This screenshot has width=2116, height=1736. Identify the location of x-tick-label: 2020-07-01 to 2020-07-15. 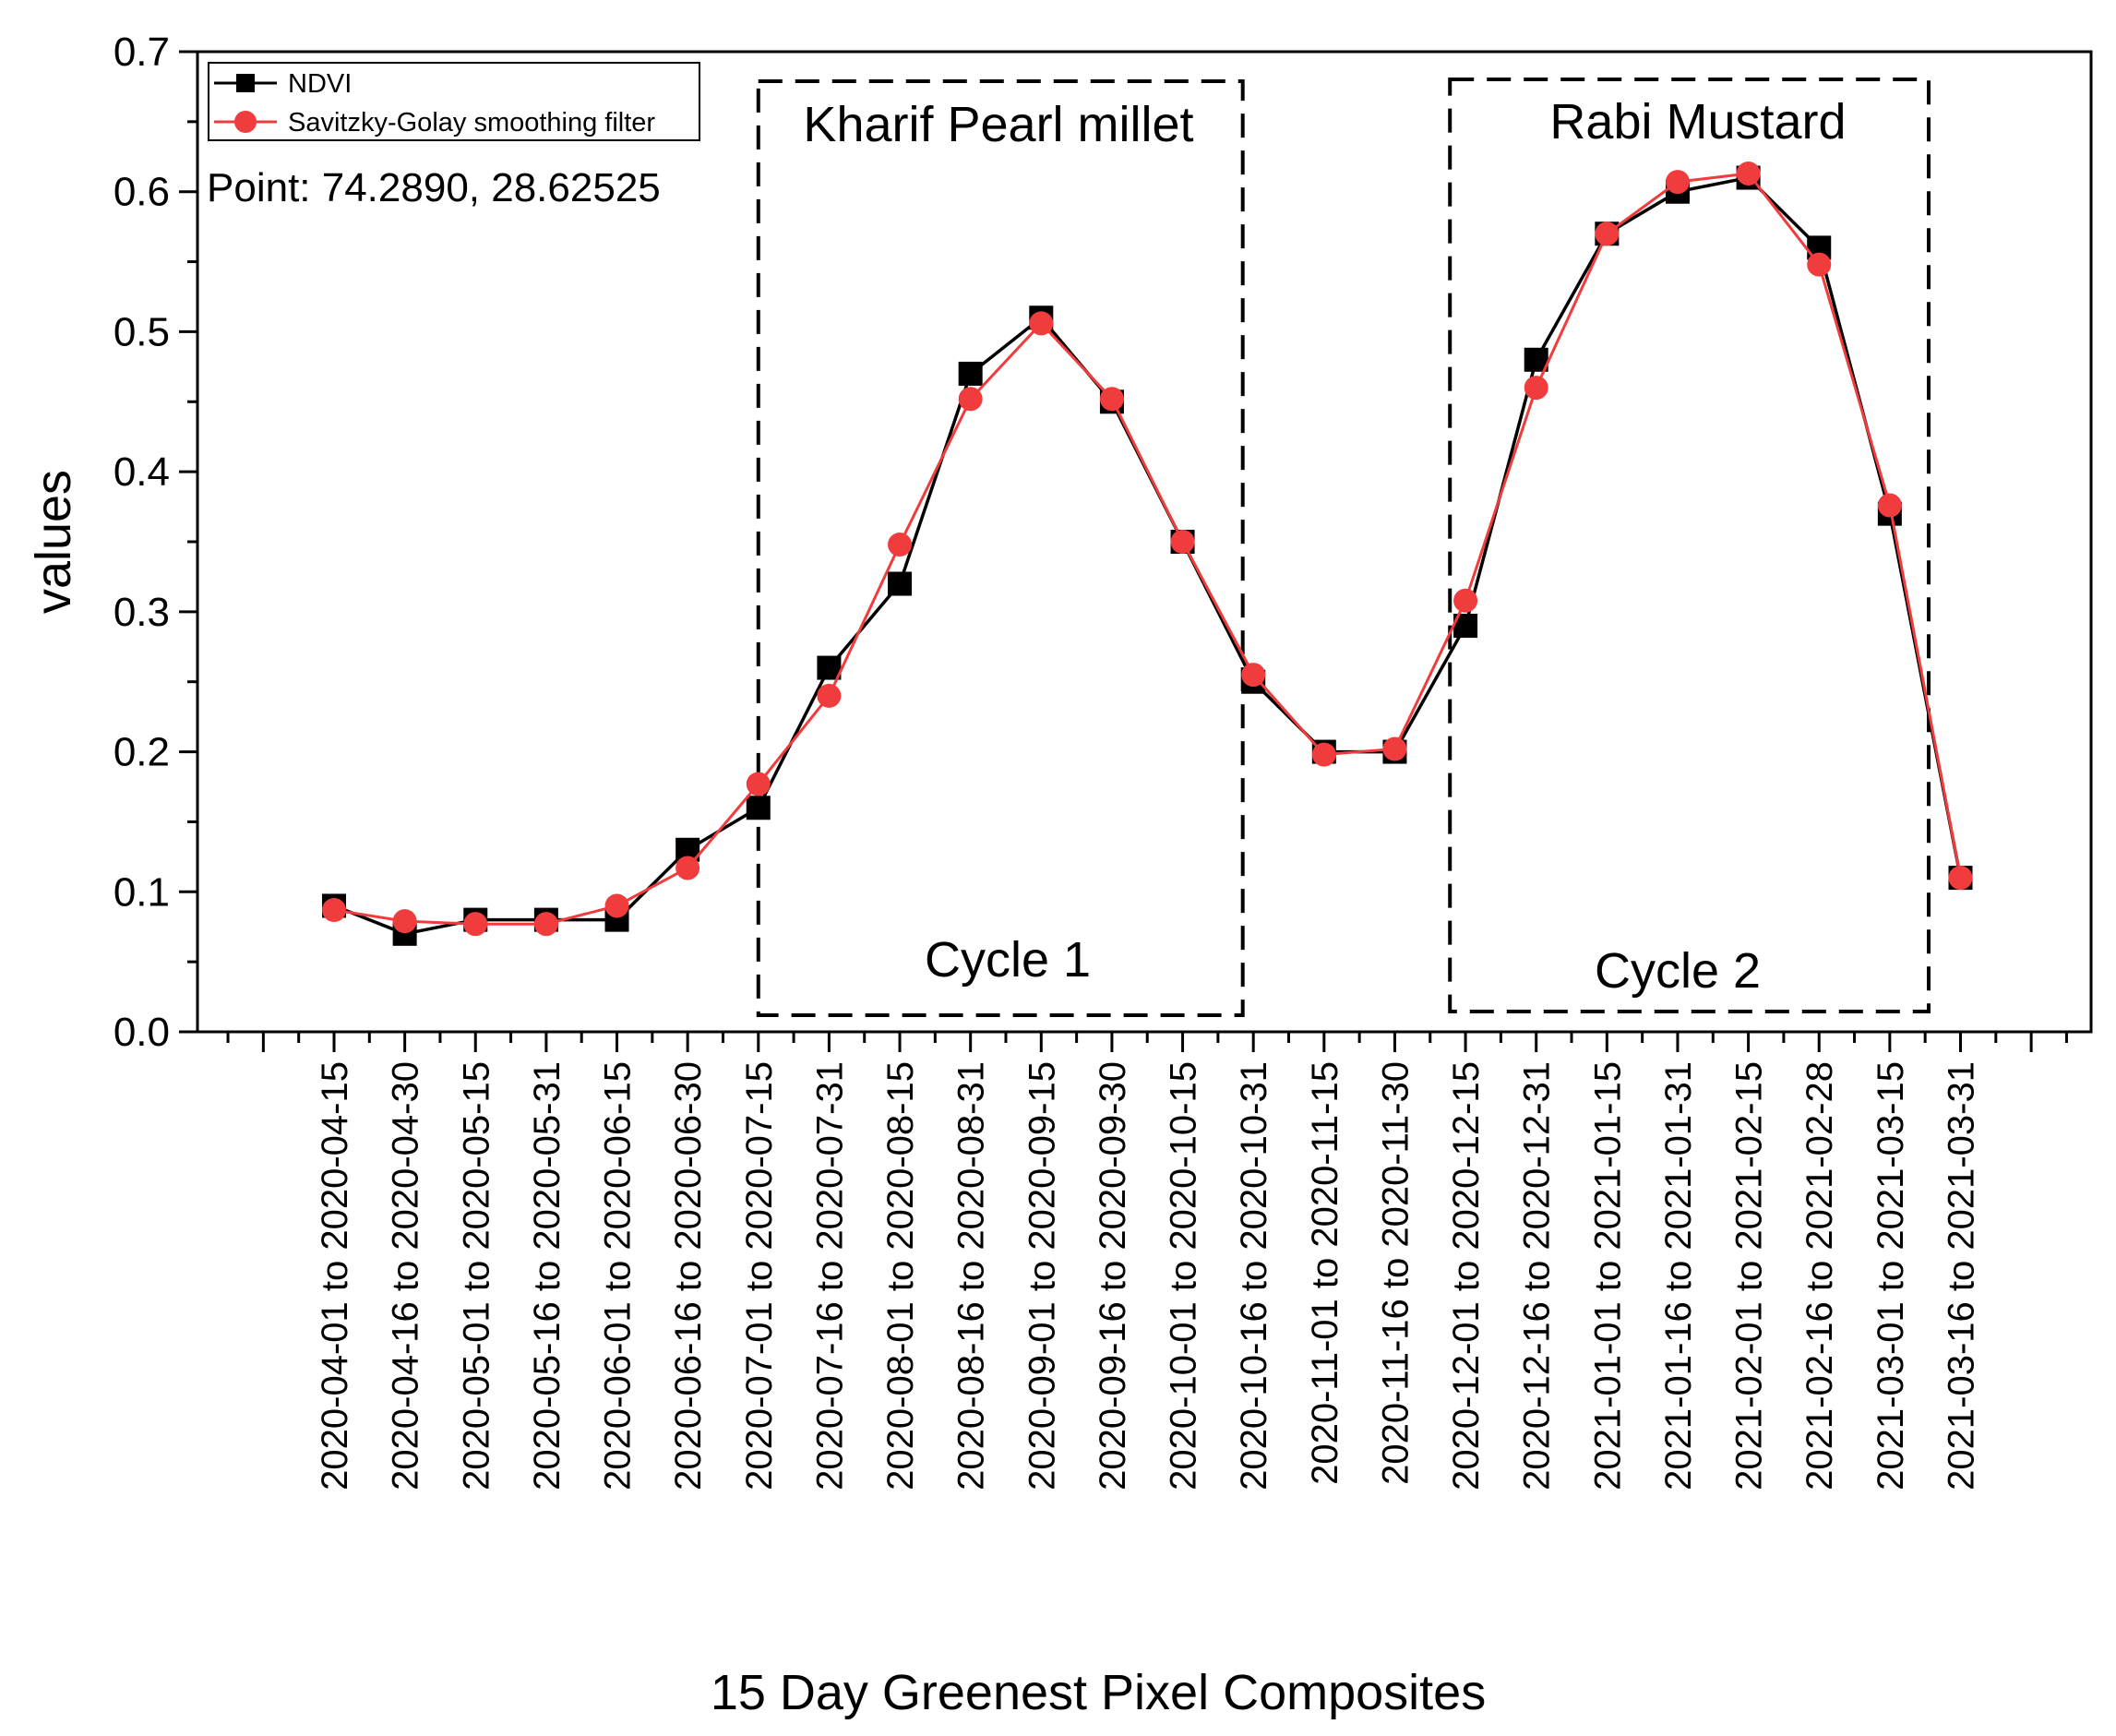
(759, 1276).